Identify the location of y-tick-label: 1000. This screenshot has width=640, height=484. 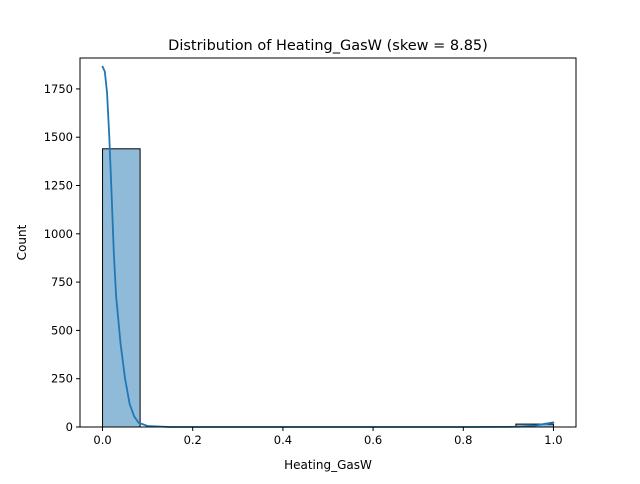
(58, 234).